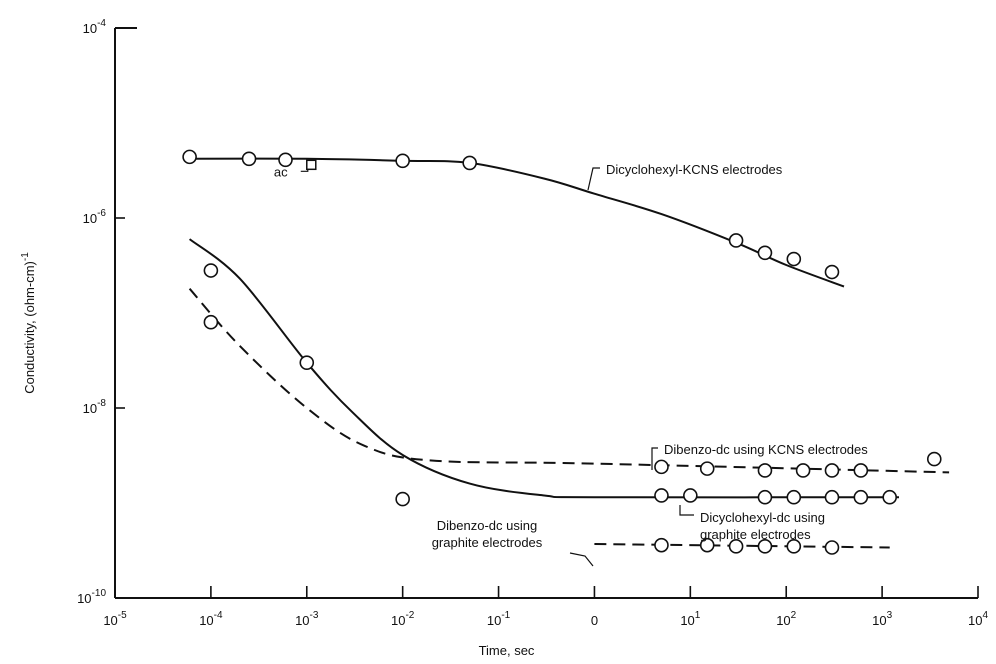 This screenshot has width=996, height=664. I want to click on x-tick-label: 10⁻³, so click(307, 619).